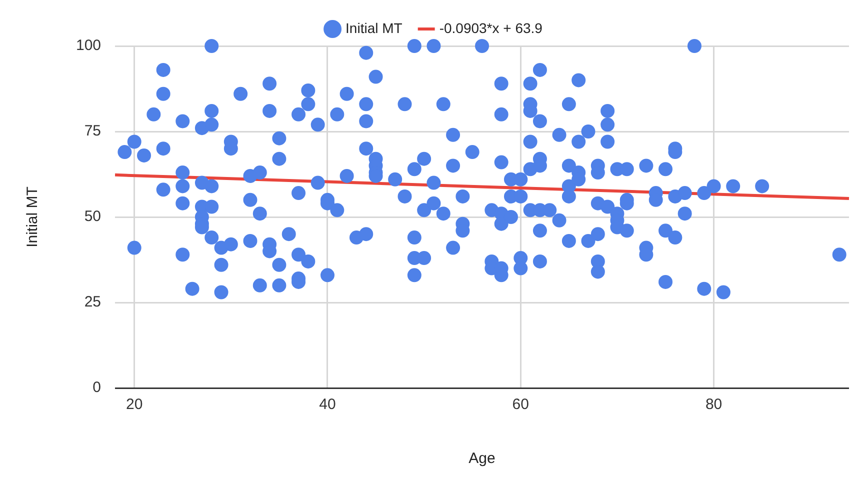 This screenshot has width=865, height=482. Describe the element at coordinates (520, 405) in the screenshot. I see `x-tick-label: 60` at that location.